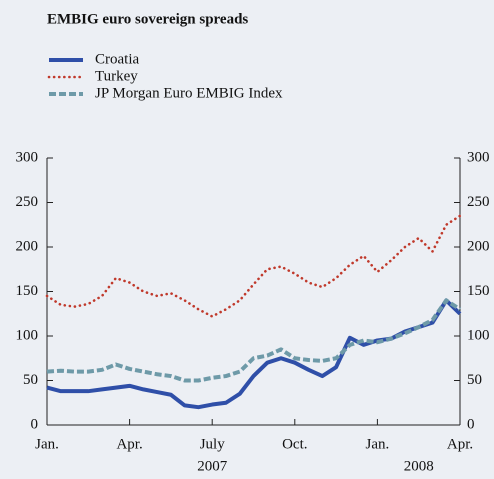 This screenshot has width=494, height=479. Describe the element at coordinates (117, 59) in the screenshot. I see `legend-label: Croatia` at that location.